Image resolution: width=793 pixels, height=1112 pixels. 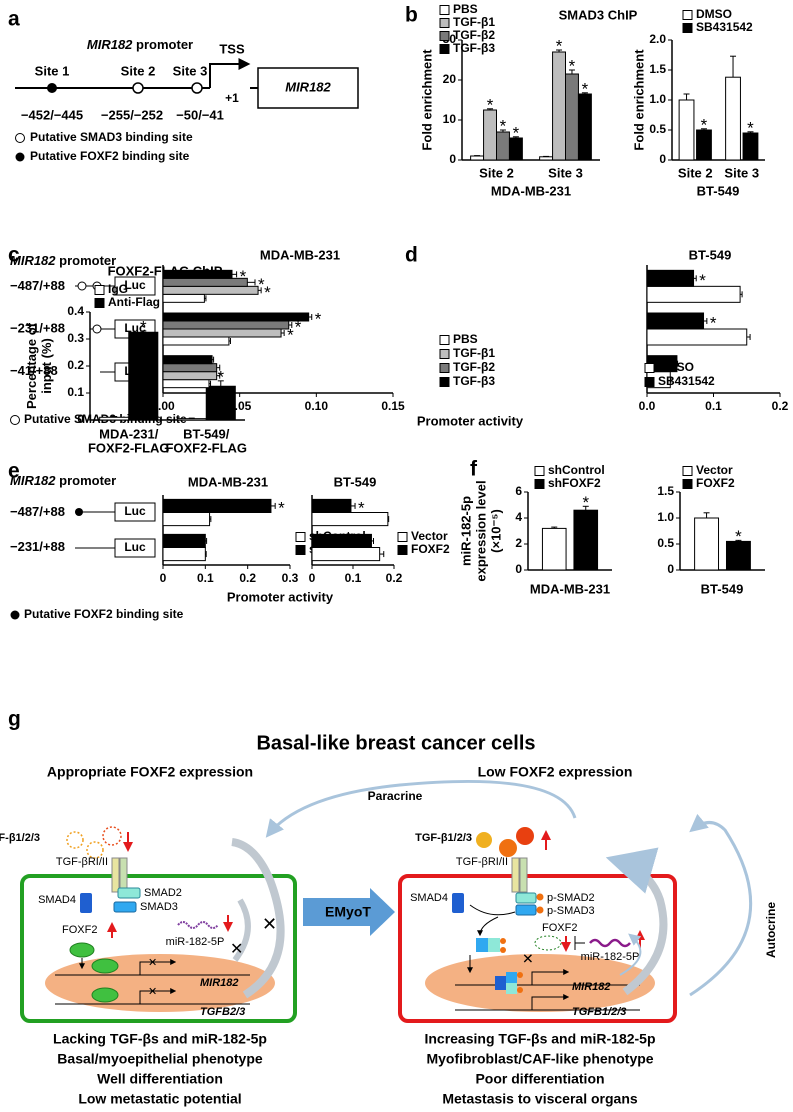 What do you see at coordinates (34, 370) in the screenshot?
I see `label: −41/+88` at bounding box center [34, 370].